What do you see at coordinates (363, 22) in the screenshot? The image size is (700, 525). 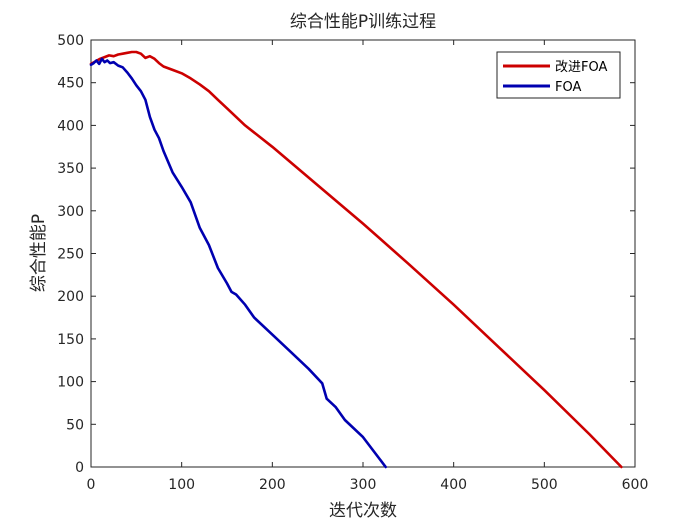 I see `chart-title: 综合性能P训练过程` at bounding box center [363, 22].